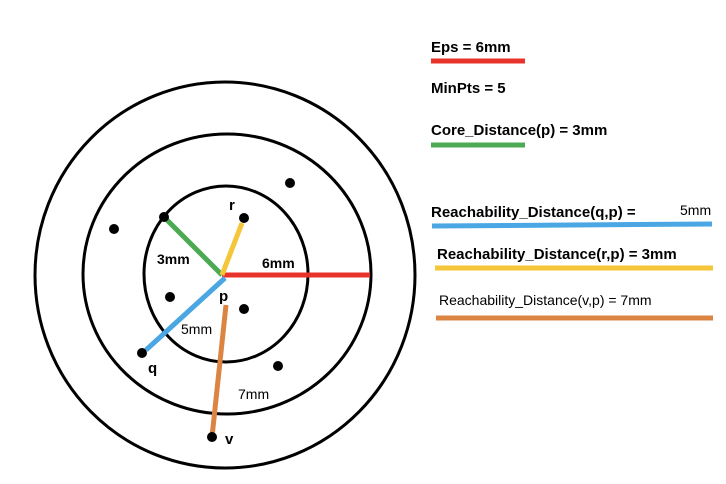 This screenshot has width=726, height=484. I want to click on point-inner-left, so click(170, 297).